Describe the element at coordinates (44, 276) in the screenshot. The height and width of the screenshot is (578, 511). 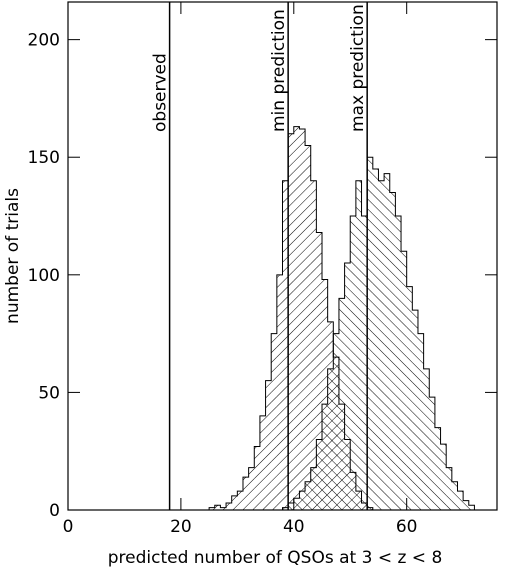
I see `y-tick-label: 100` at that location.